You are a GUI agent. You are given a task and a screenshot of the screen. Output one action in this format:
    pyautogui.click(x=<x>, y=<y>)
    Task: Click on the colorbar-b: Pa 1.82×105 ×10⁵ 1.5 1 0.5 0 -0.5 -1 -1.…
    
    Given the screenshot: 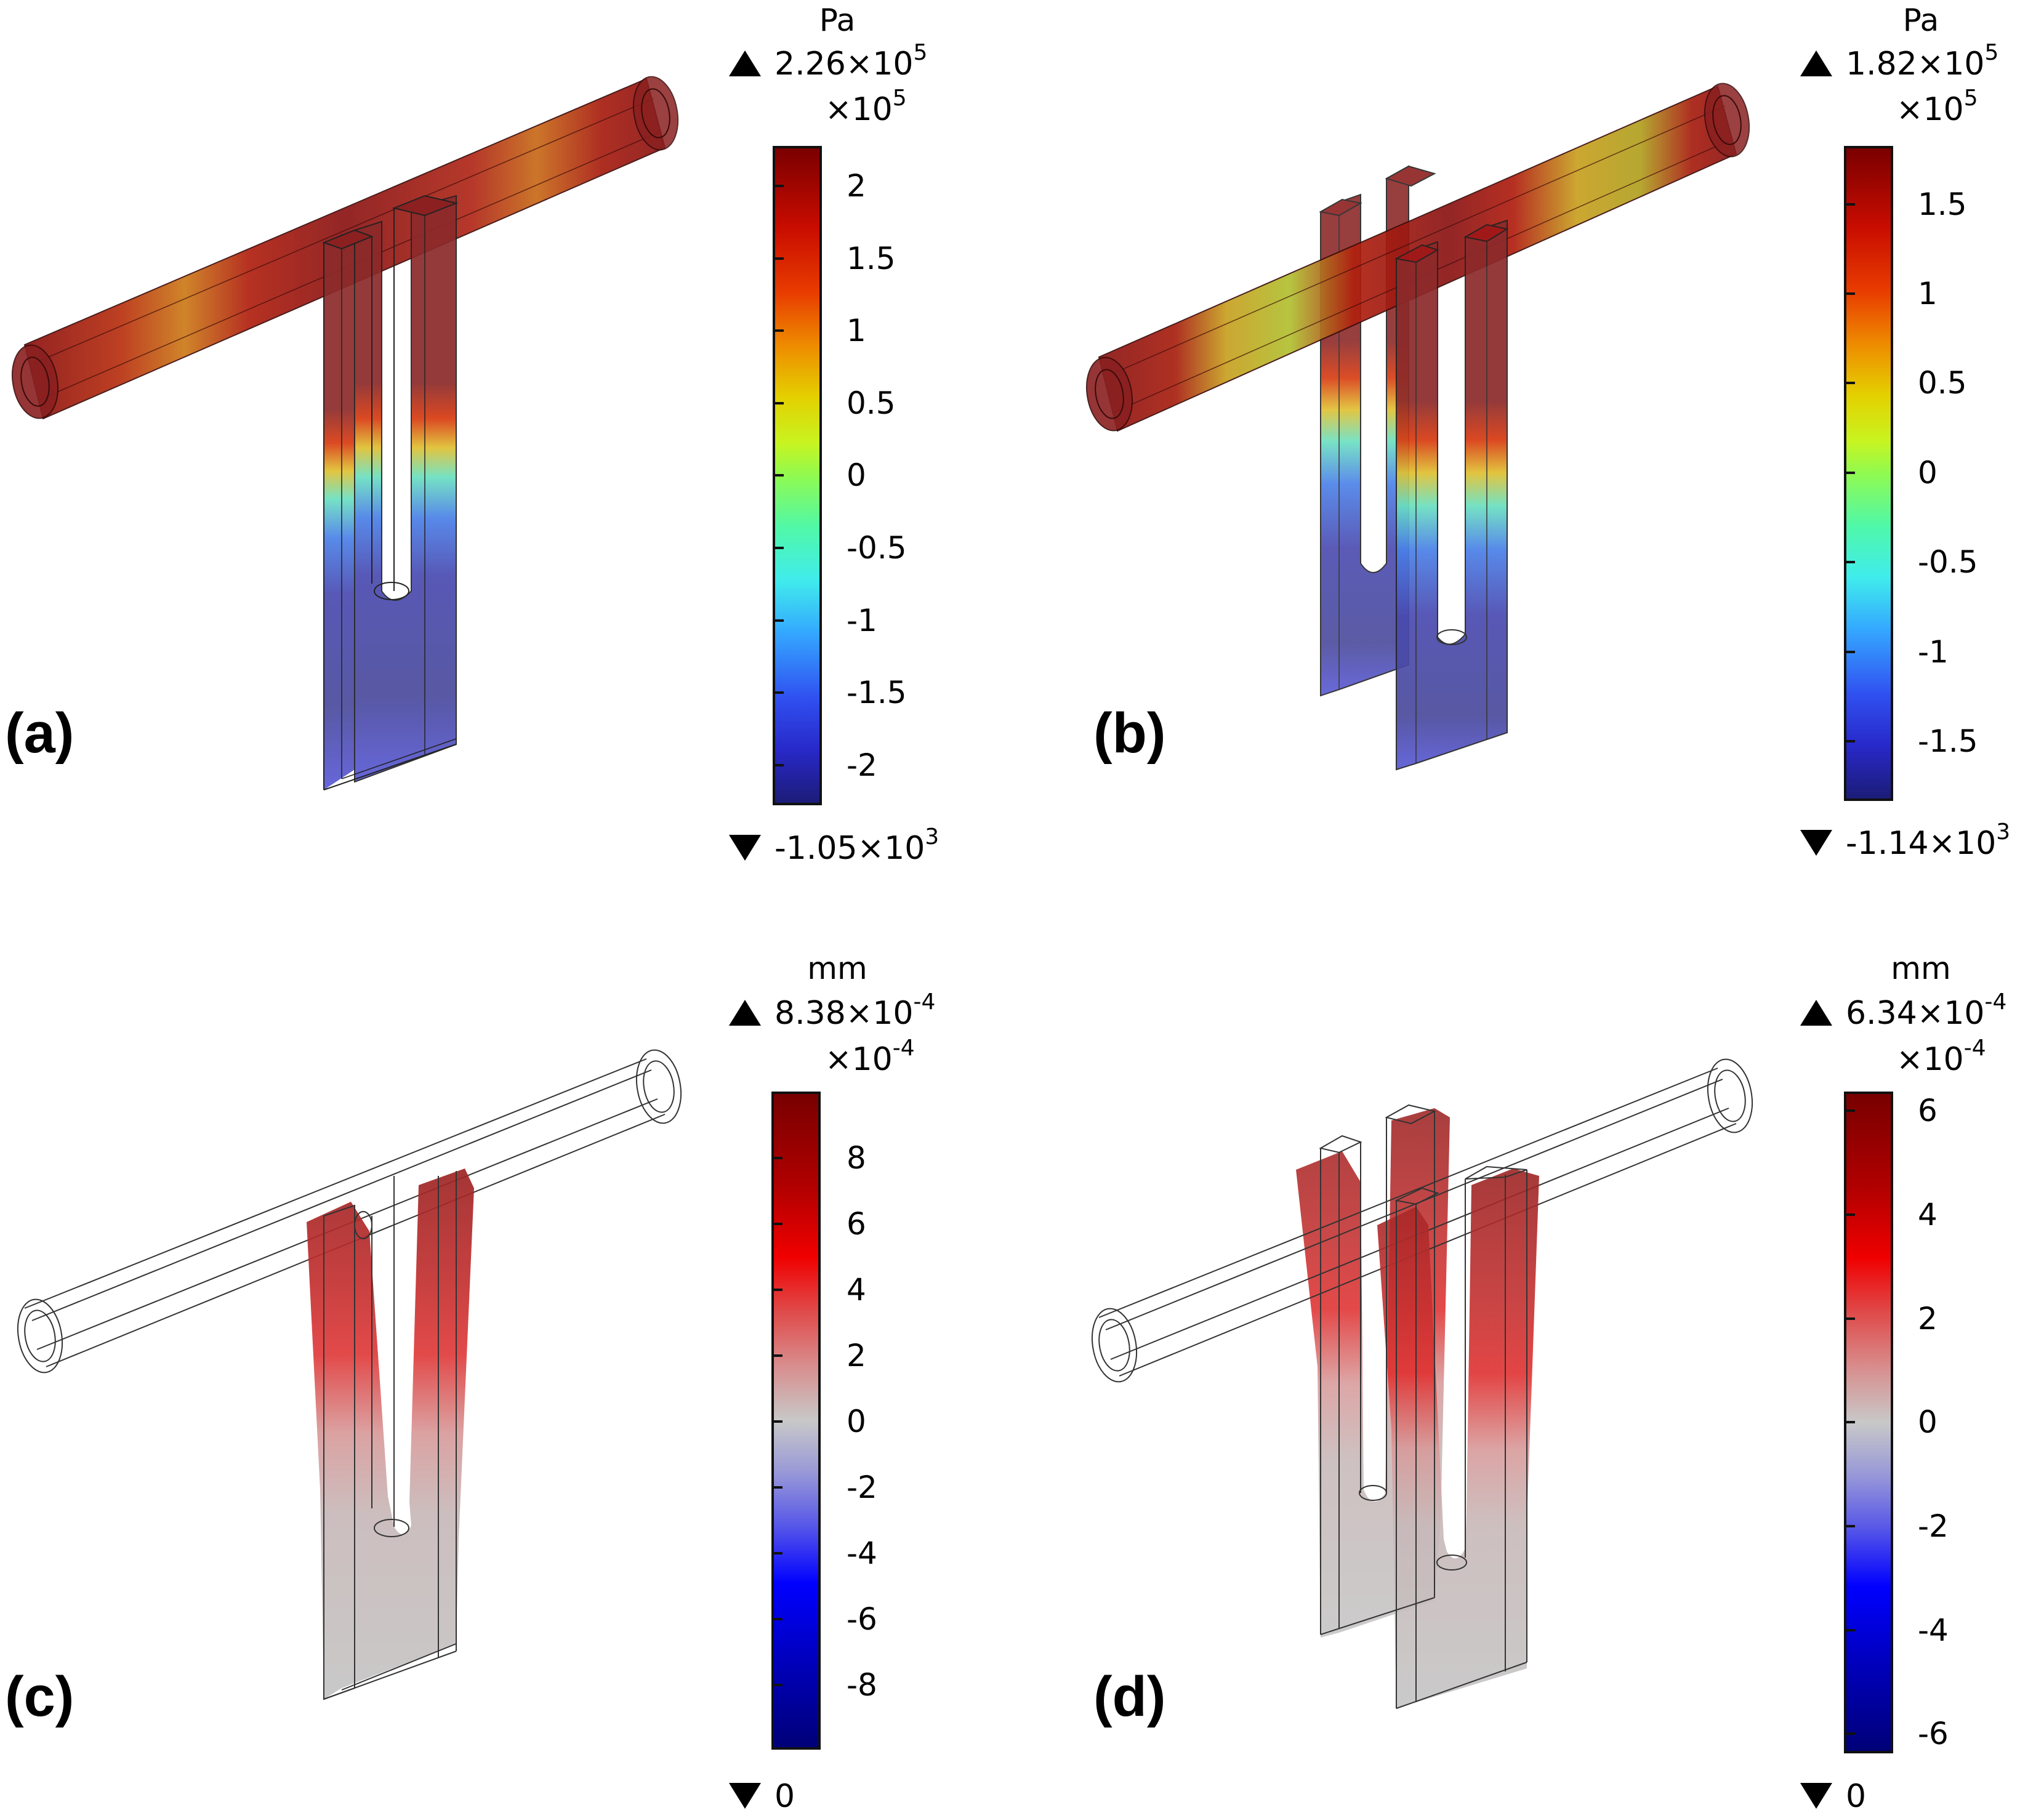 What is the action you would take?
    pyautogui.click(x=1914, y=443)
    